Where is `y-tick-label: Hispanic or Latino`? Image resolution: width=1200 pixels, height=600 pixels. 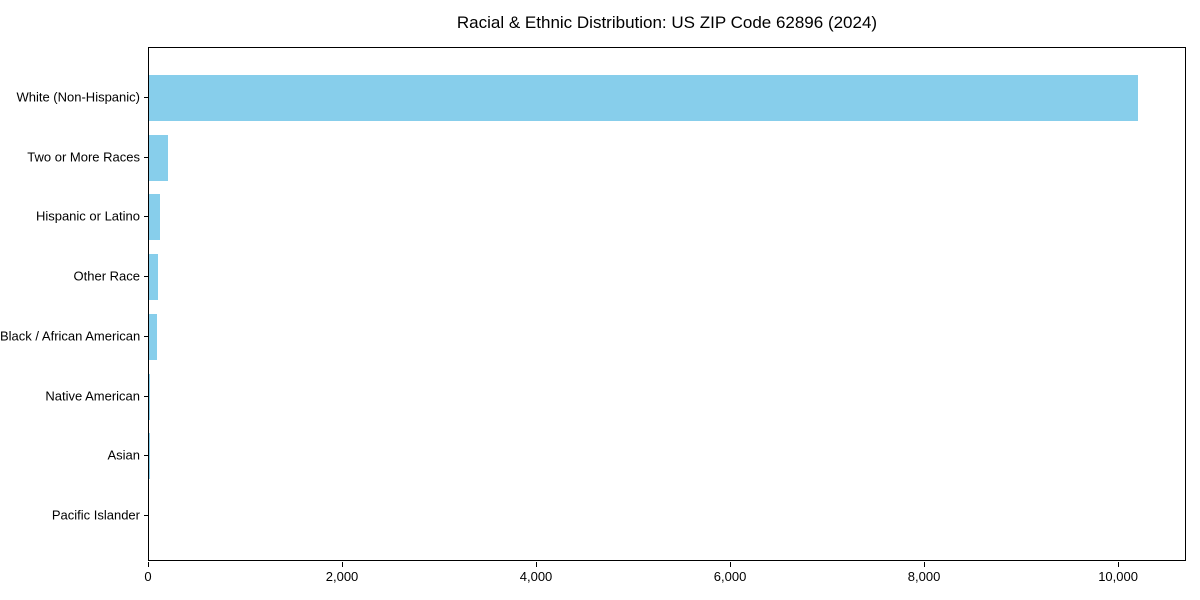 y-tick-label: Hispanic or Latino is located at coordinates (87, 216).